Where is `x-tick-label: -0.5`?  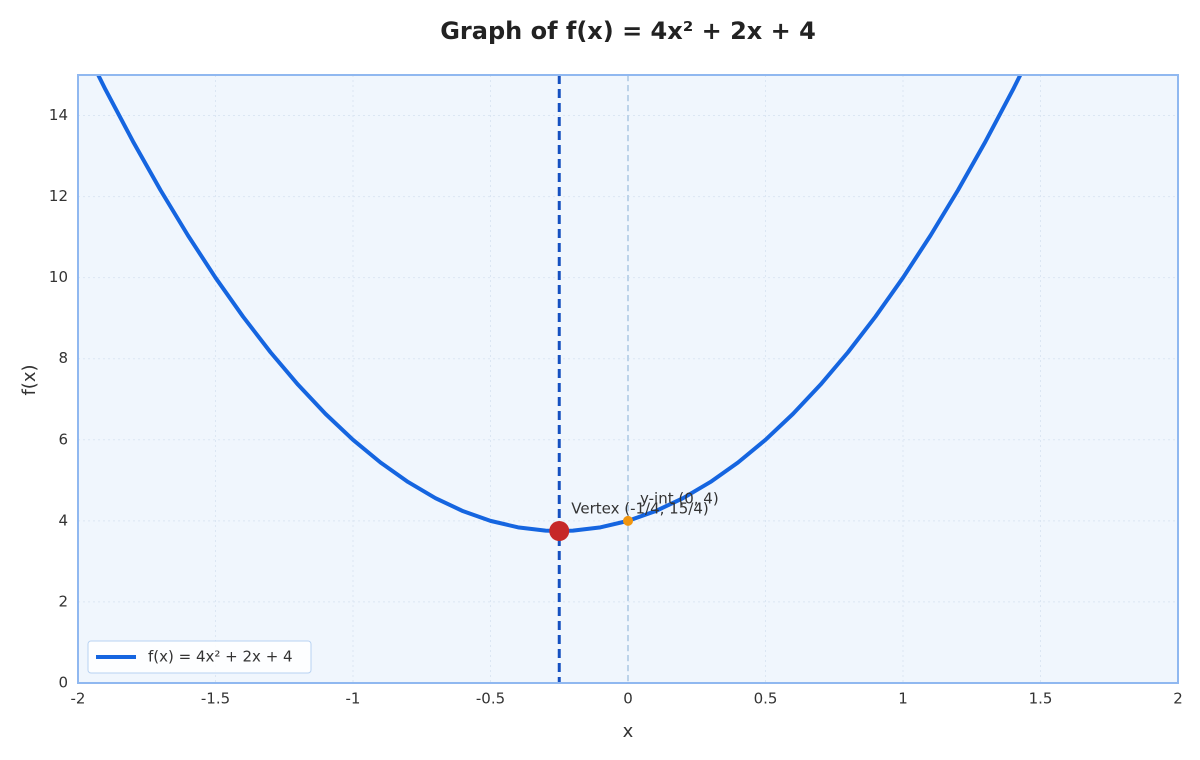
x-tick-label: -0.5 is located at coordinates (490, 699).